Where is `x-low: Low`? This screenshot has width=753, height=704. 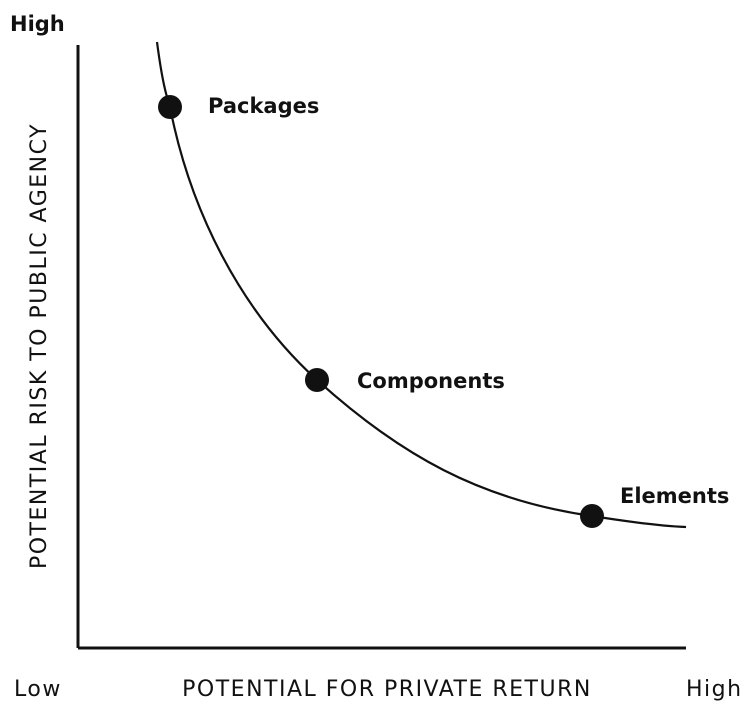 x-low: Low is located at coordinates (38, 689).